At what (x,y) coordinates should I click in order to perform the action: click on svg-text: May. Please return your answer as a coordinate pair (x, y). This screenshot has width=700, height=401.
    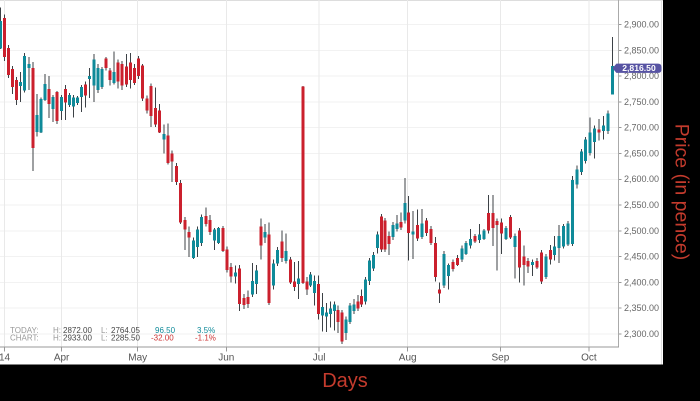
    Looking at the image, I should click on (137, 358).